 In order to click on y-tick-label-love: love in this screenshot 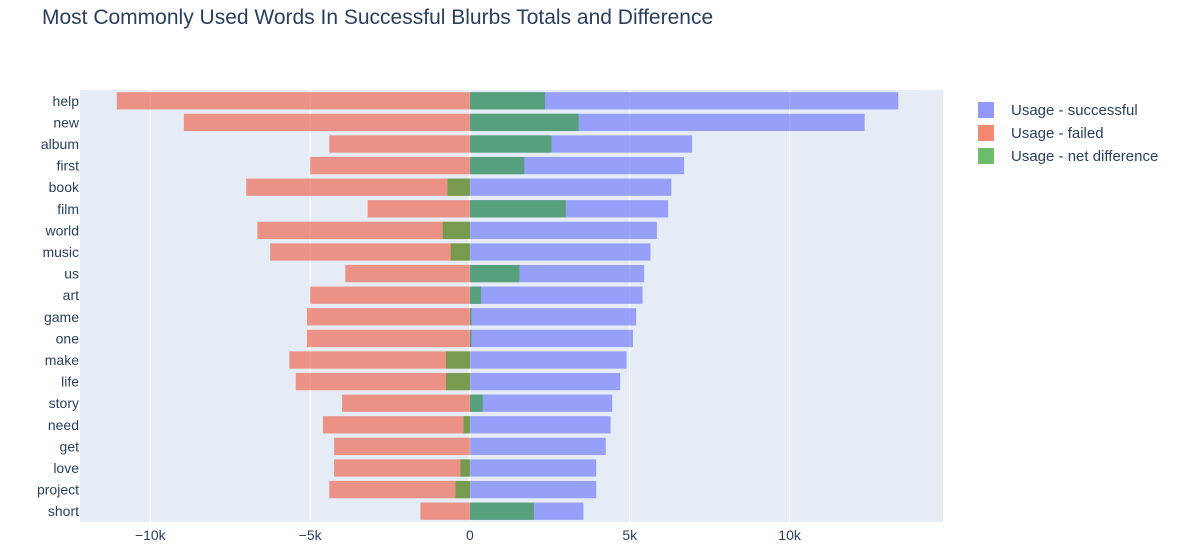, I will do `click(66, 468)`.